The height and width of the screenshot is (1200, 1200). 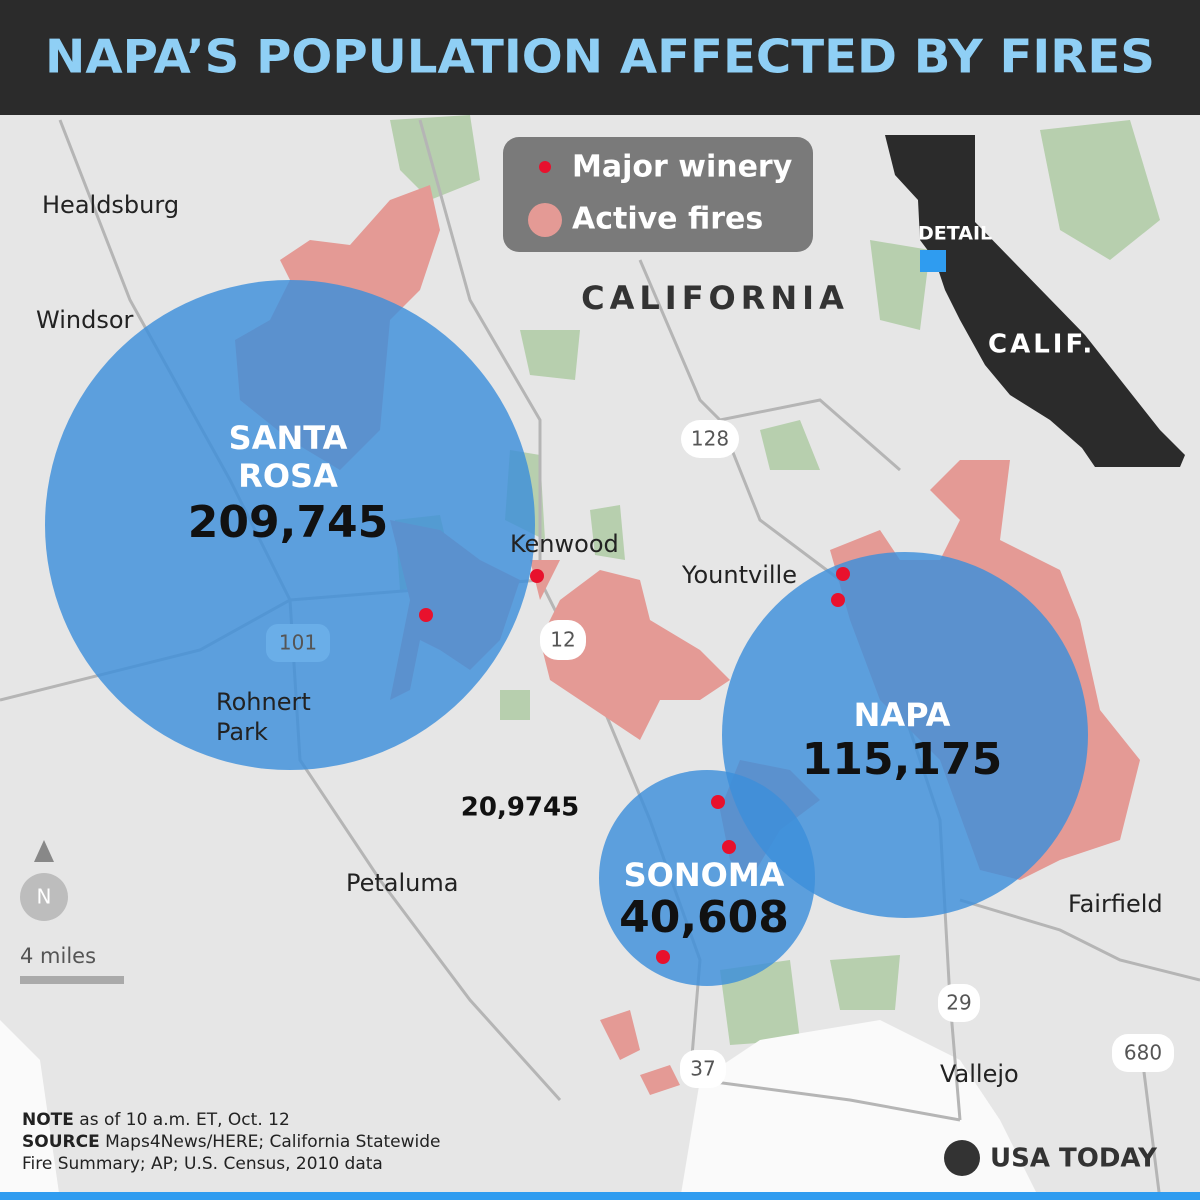 I want to click on highway-label: 12, so click(x=562, y=640).